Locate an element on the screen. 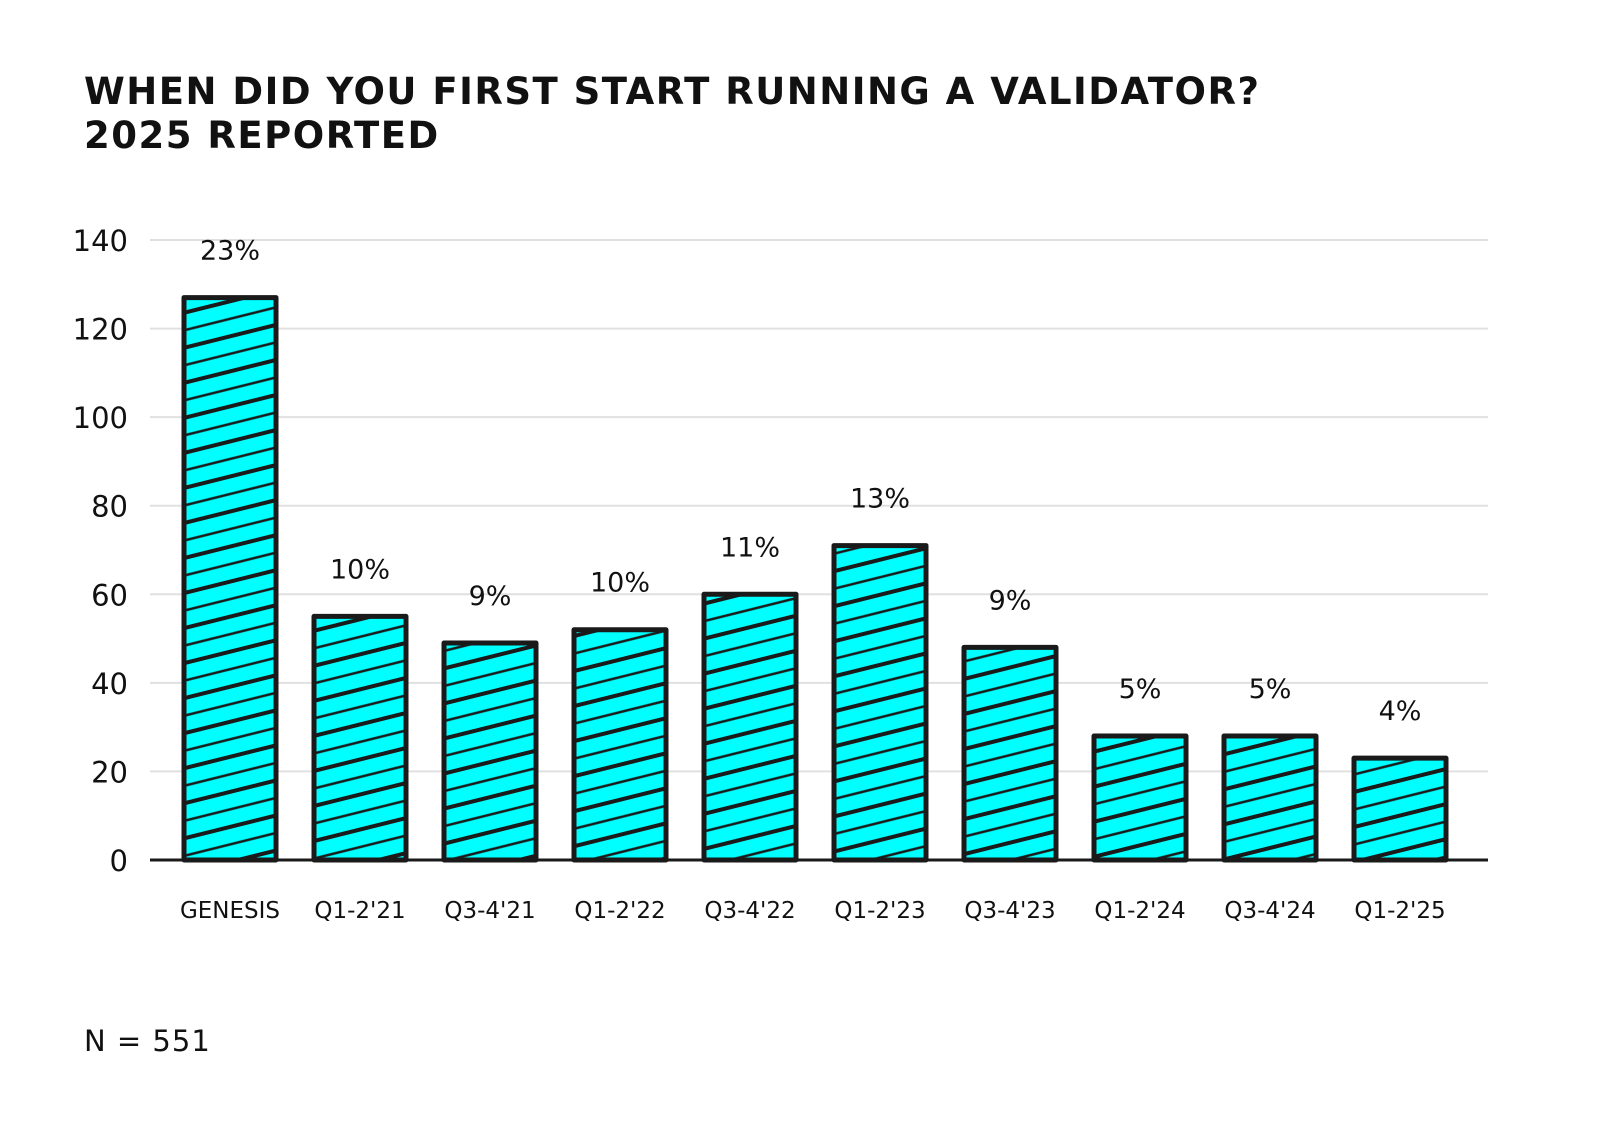  chart-title-line-2: 2025 REPORTED is located at coordinates (262, 135).